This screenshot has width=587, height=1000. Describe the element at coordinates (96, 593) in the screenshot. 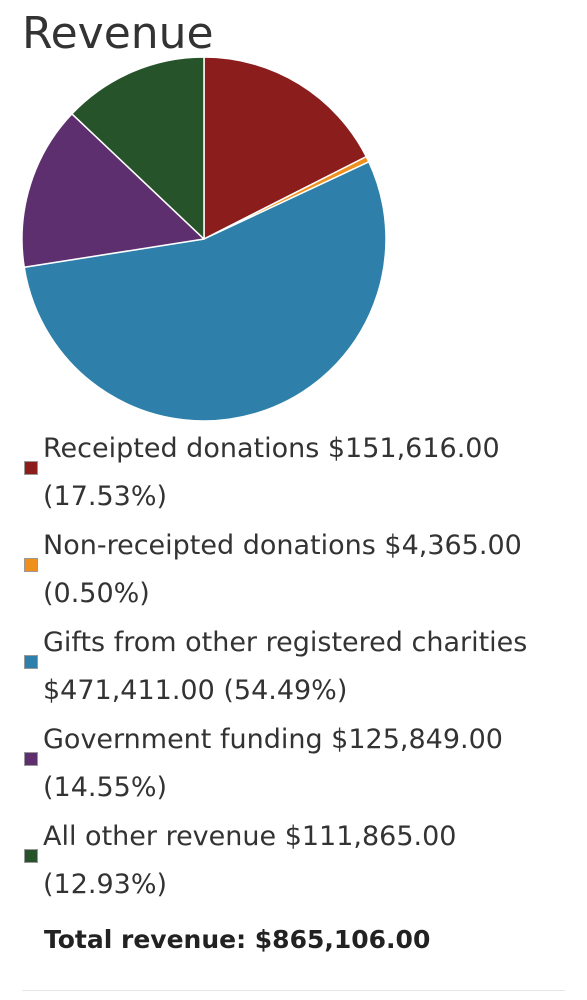

I see `legend-value: (0.50%)` at that location.